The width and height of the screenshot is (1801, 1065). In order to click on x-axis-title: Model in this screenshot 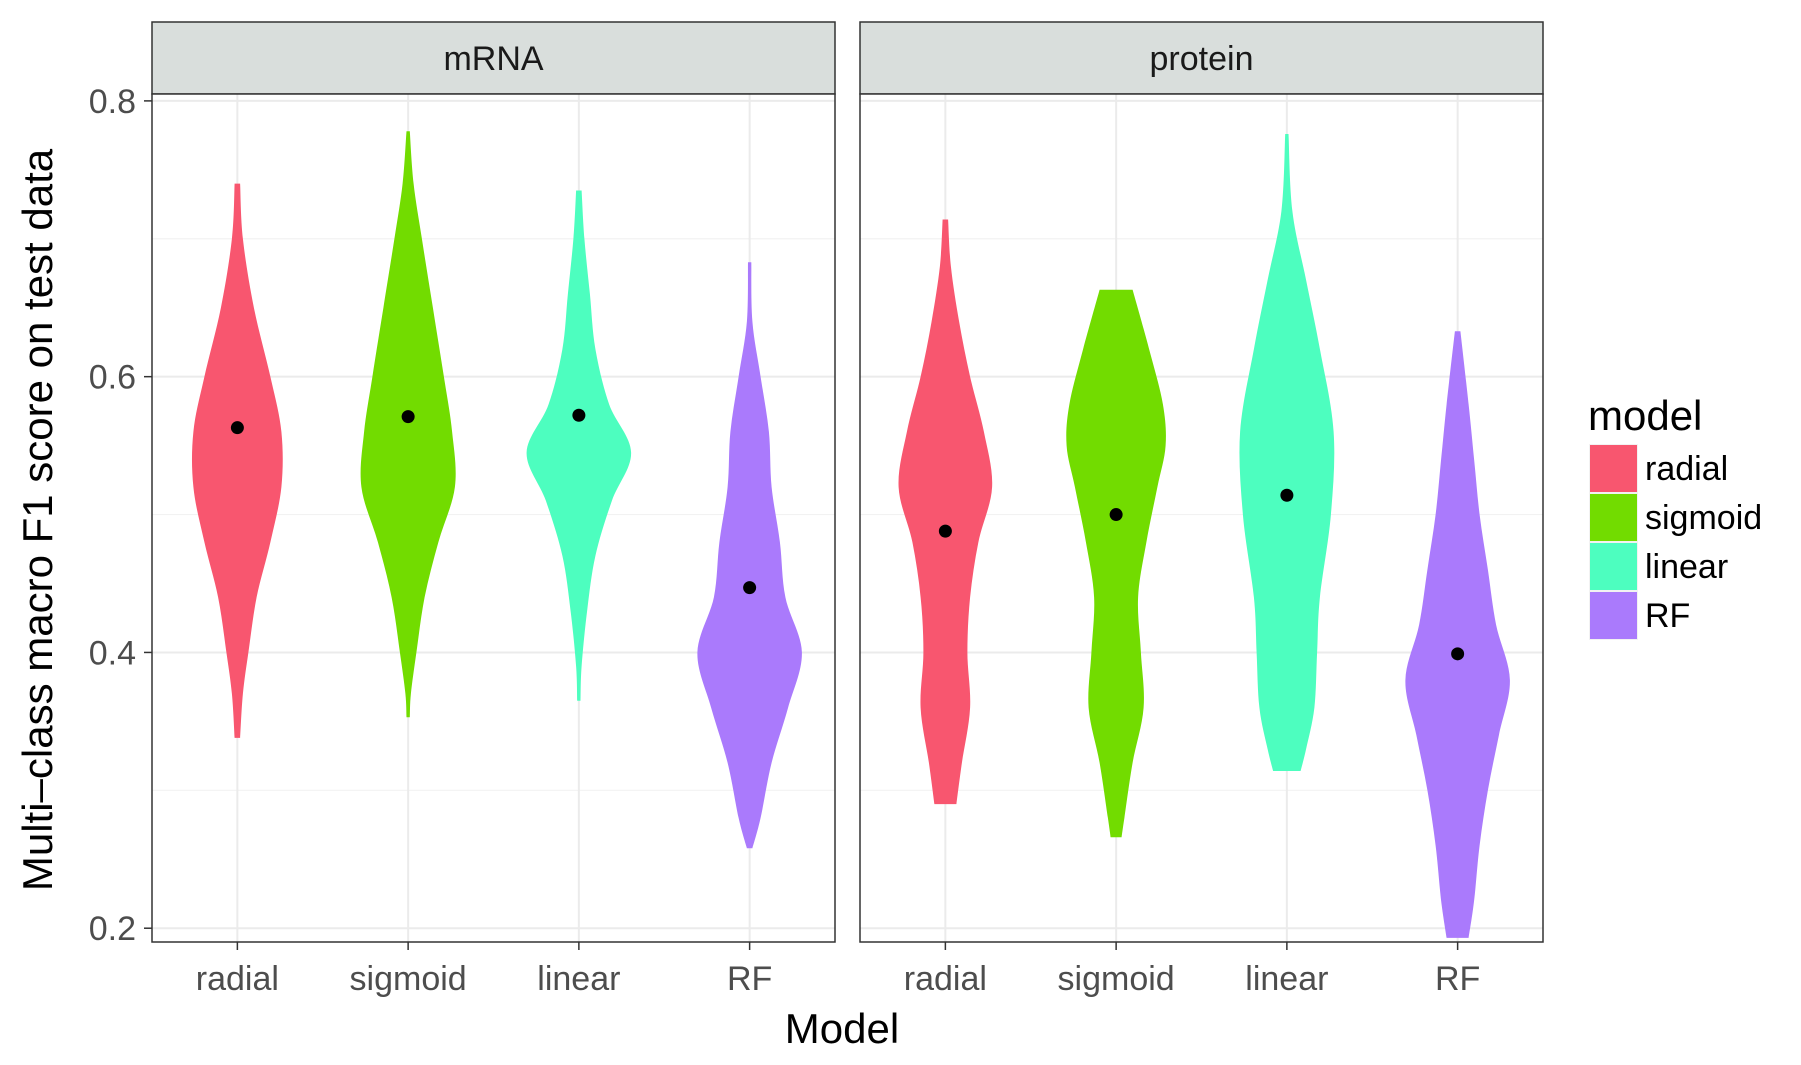, I will do `click(842, 1028)`.